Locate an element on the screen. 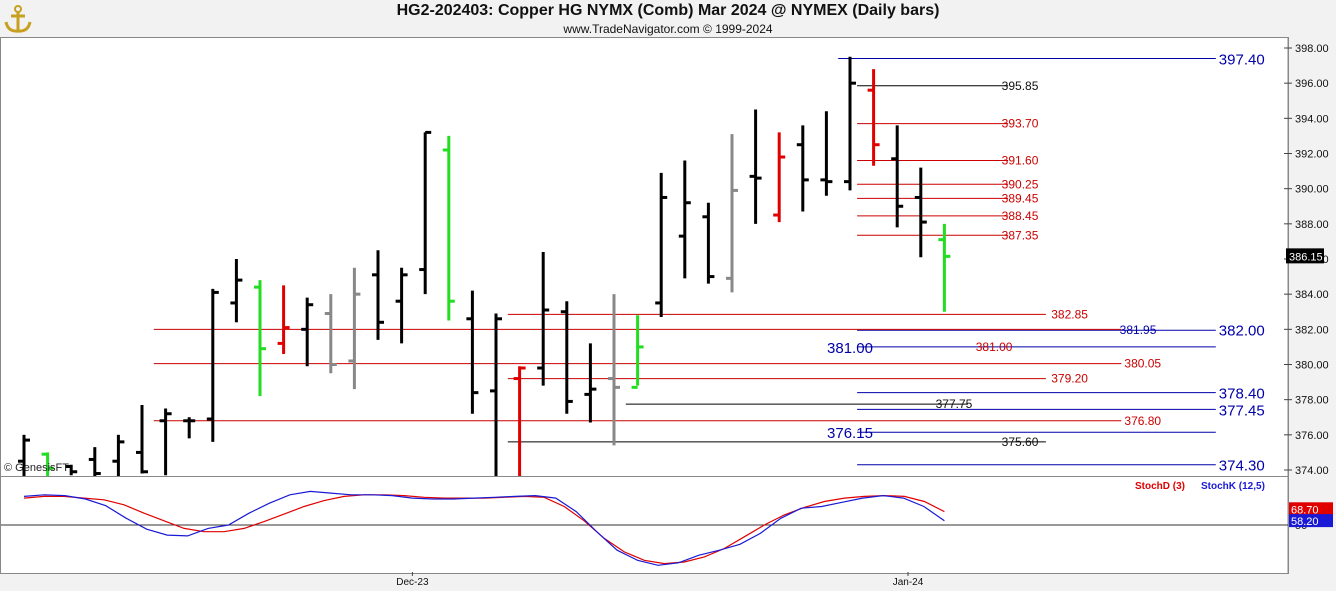 This screenshot has width=1336, height=591. price-tick-label: 380.00 is located at coordinates (1312, 366).